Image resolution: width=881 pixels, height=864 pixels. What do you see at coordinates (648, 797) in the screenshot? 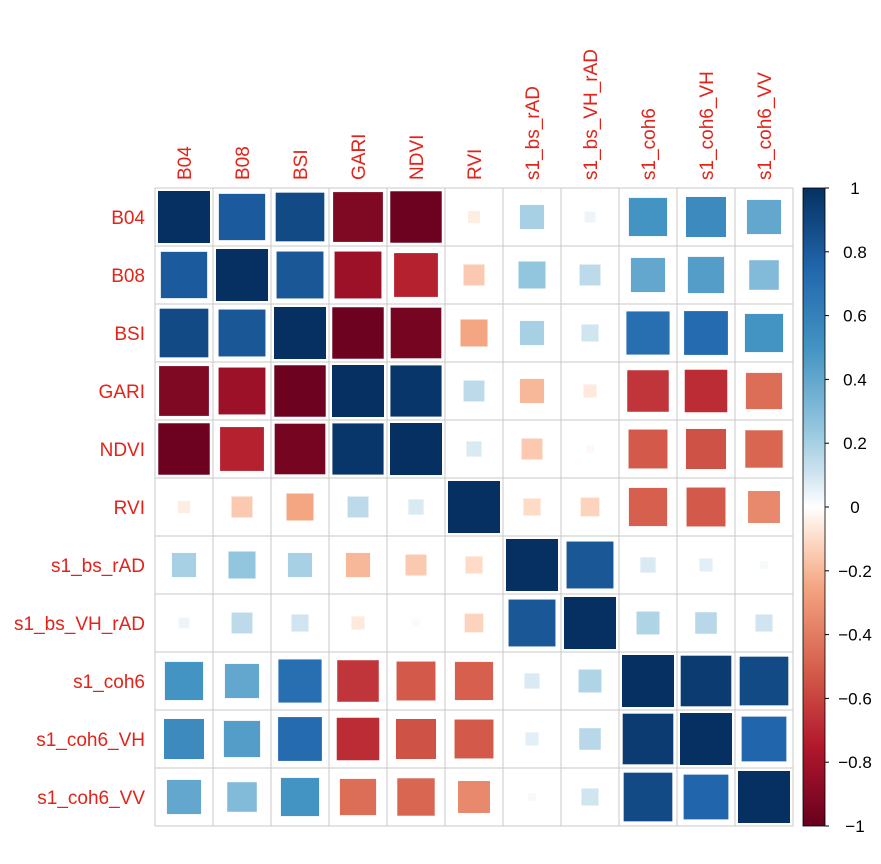
I see `cell-s1_coh6_VV-s1_coh6` at bounding box center [648, 797].